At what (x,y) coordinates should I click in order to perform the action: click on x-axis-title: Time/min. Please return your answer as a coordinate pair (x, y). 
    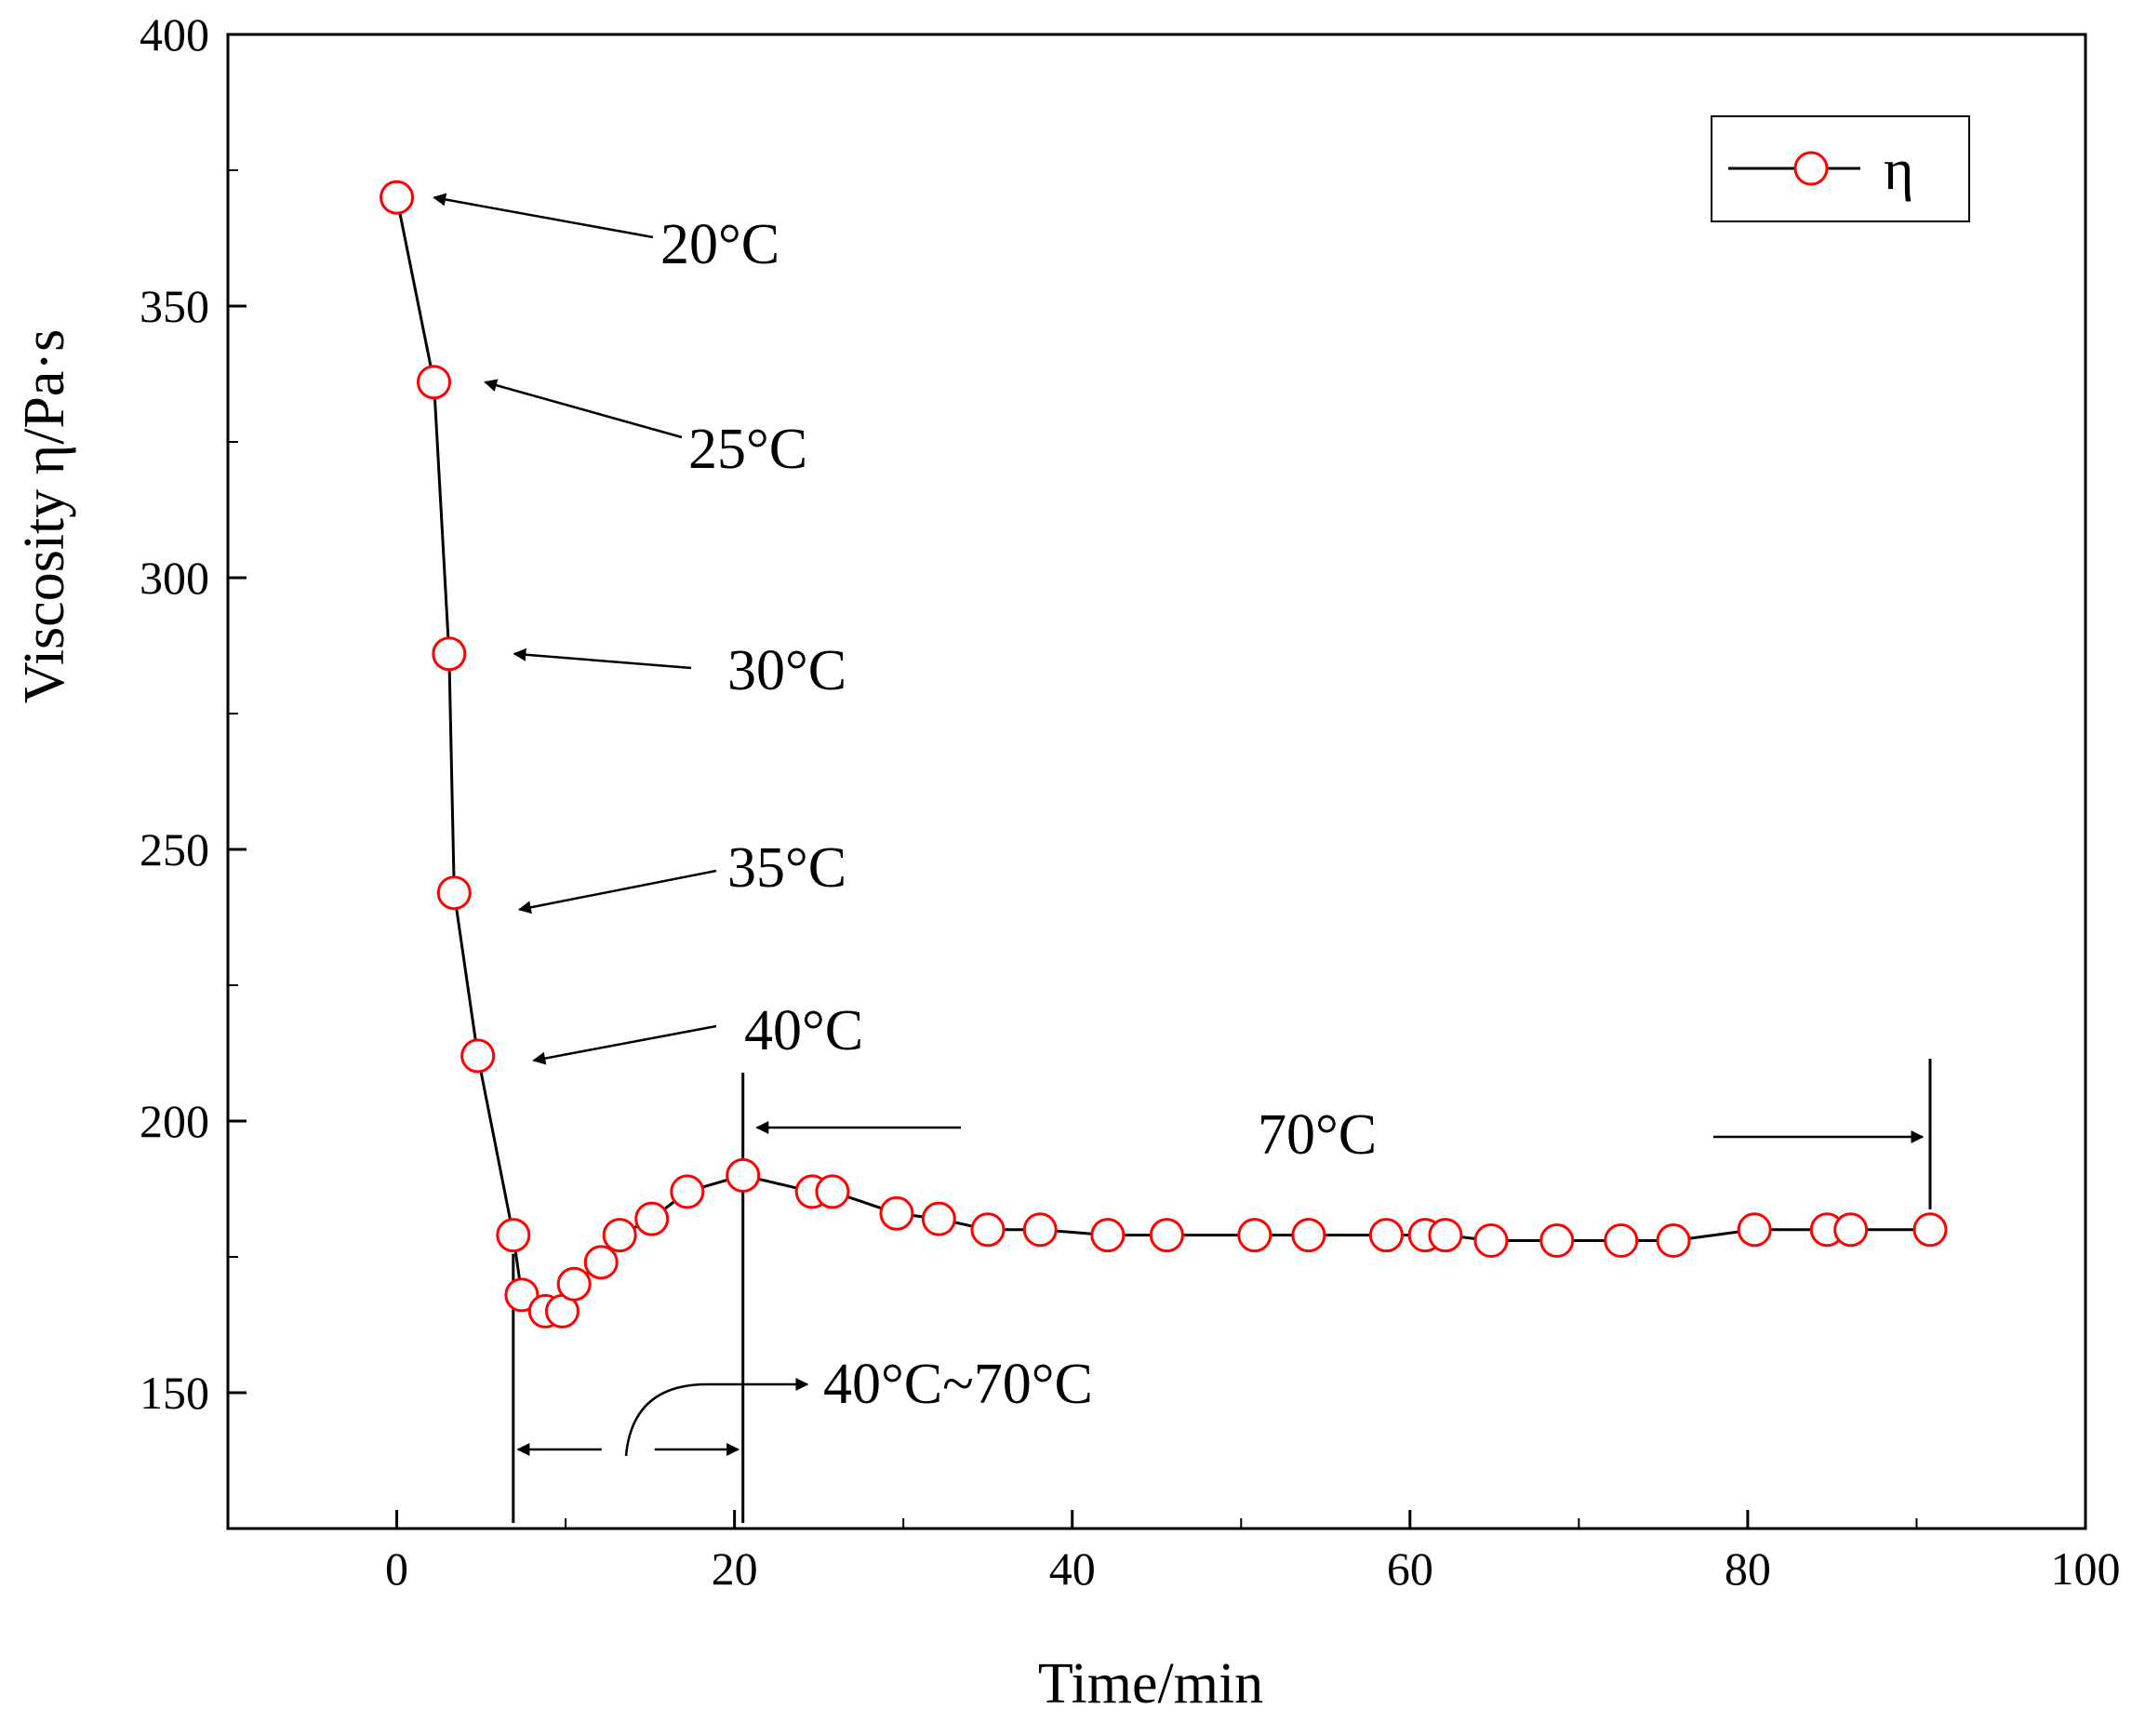
    Looking at the image, I should click on (1151, 1684).